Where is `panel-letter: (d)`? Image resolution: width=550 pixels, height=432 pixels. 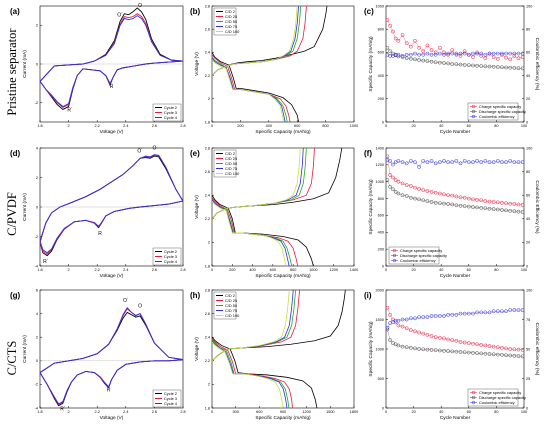
panel-letter: (d) is located at coordinates (15, 153).